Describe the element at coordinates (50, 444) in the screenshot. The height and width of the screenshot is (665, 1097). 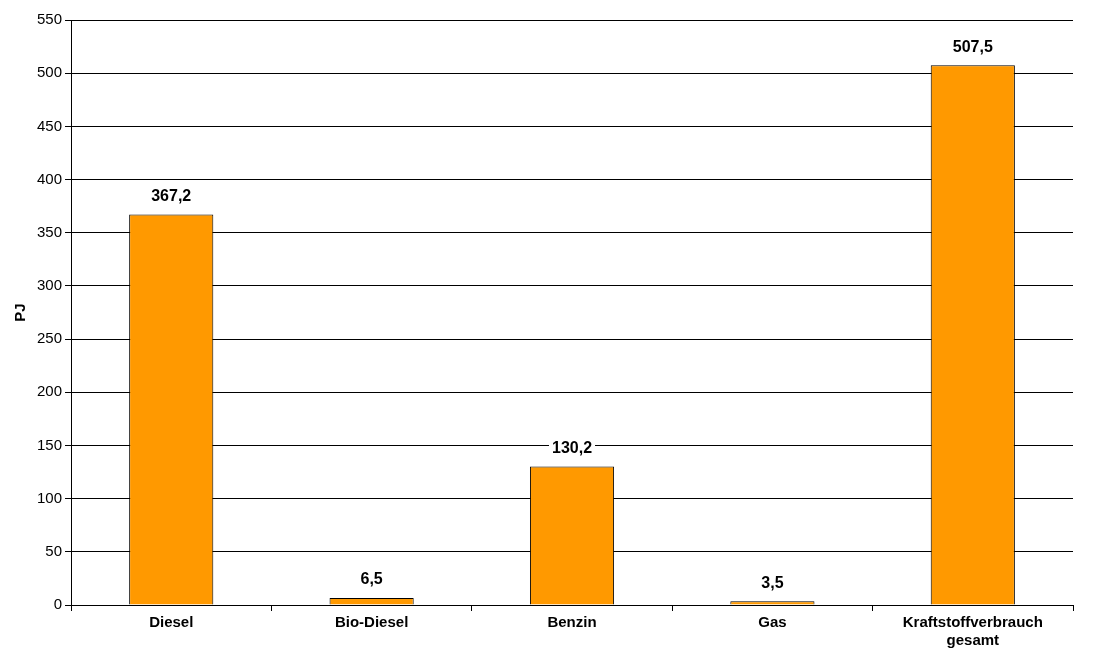
I see `y-tick-label: 150` at that location.